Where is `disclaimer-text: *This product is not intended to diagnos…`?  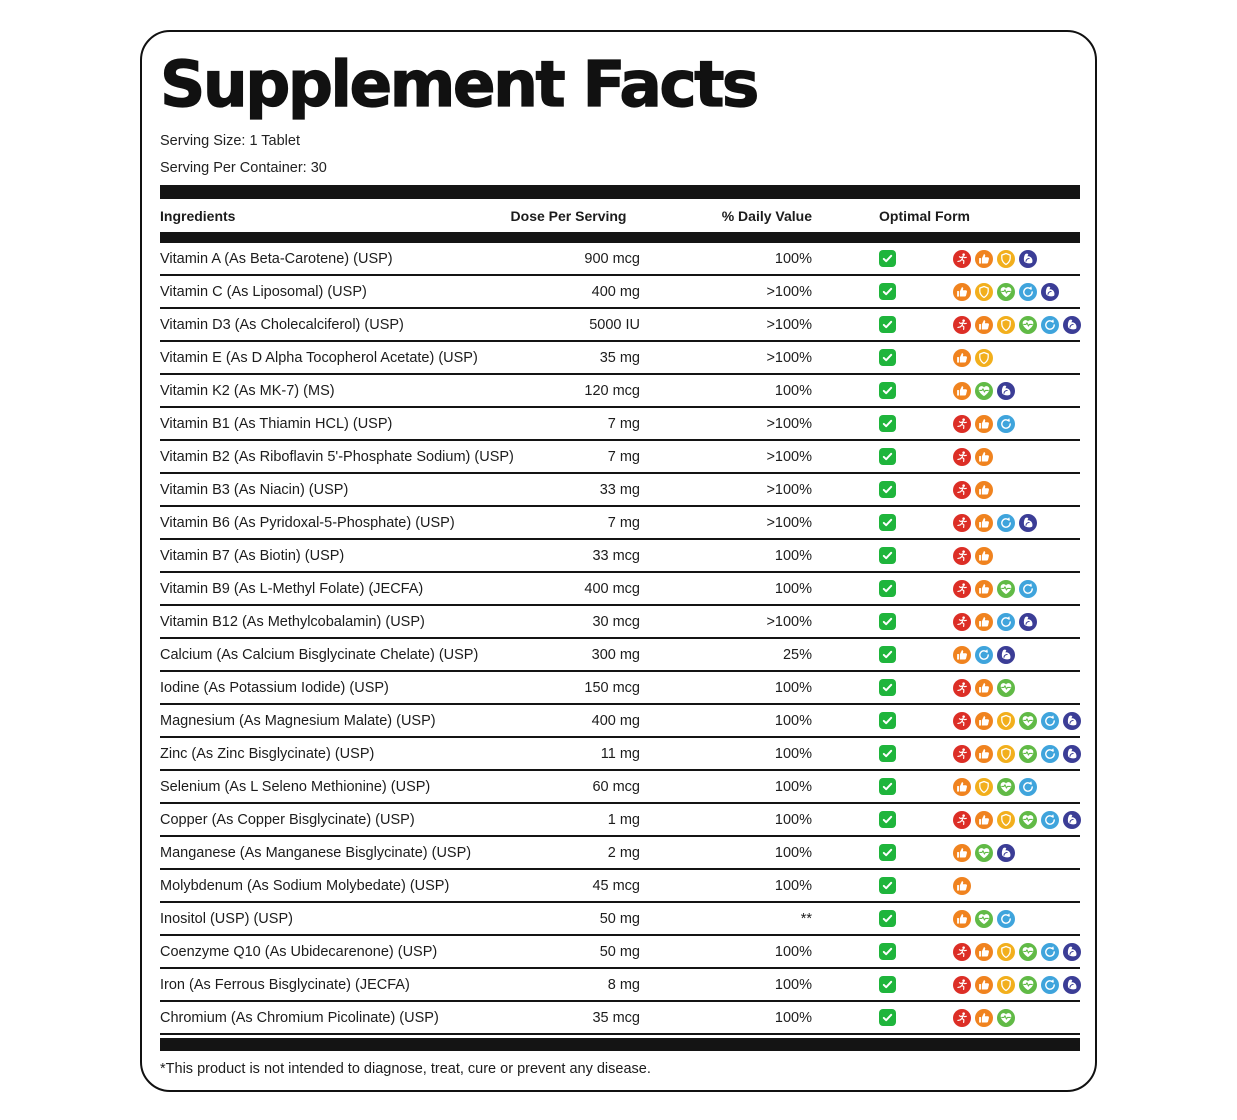
disclaimer-text: *This product is not intended to diagnos… is located at coordinates (405, 1069).